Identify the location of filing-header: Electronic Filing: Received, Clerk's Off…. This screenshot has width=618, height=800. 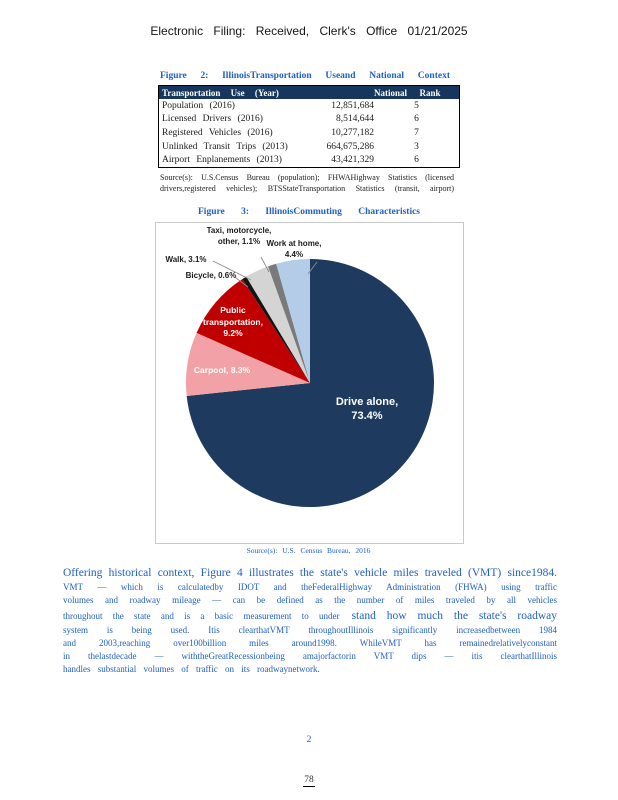
(309, 31).